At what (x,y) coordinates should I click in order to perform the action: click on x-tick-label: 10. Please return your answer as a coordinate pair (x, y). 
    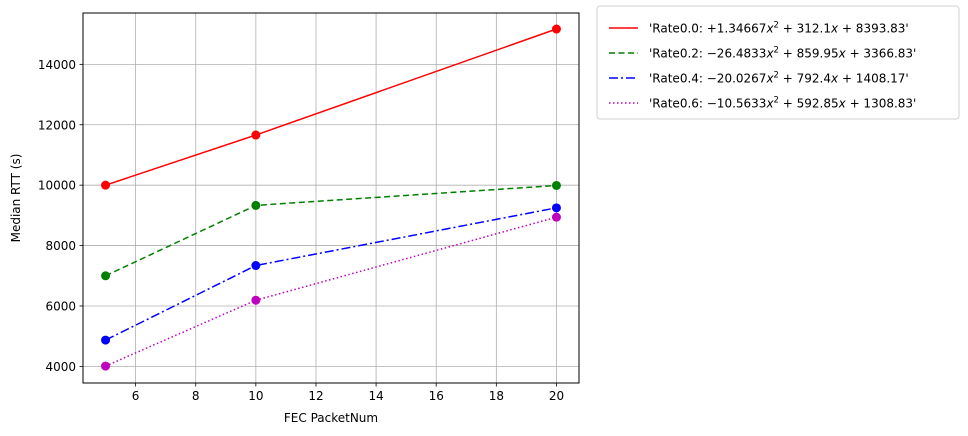
    Looking at the image, I should click on (255, 396).